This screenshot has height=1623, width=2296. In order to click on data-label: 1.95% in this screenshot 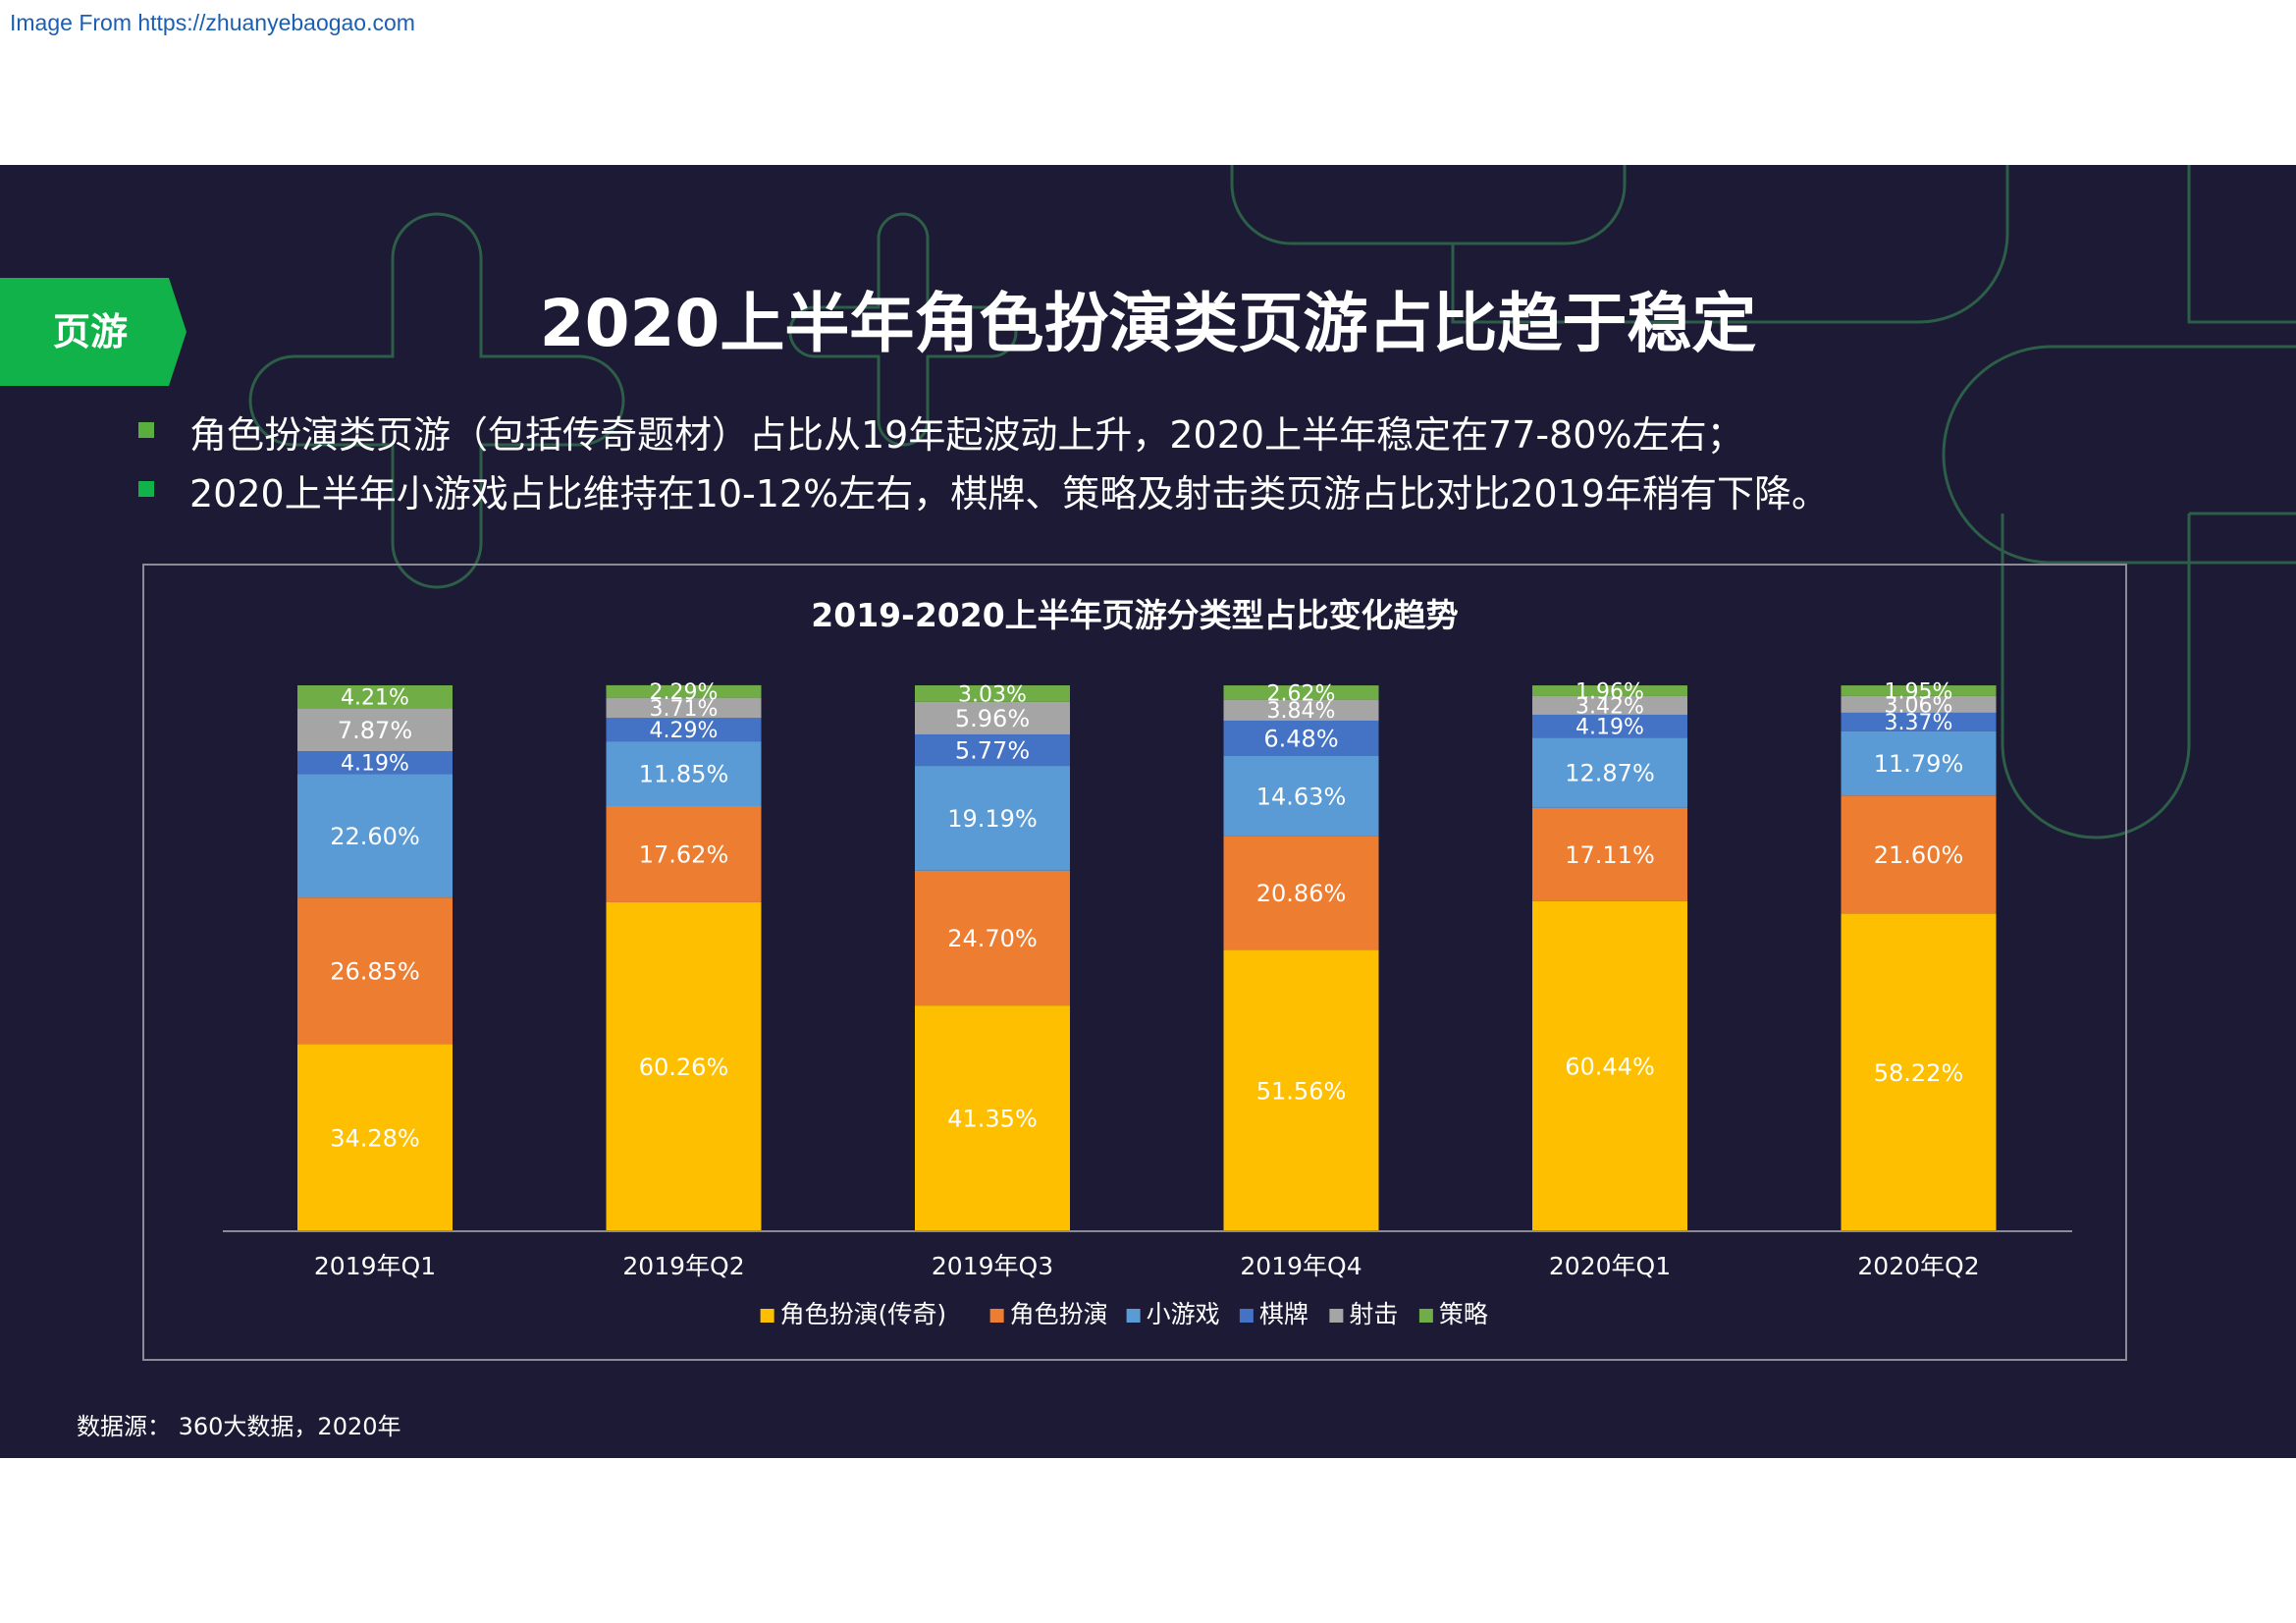, I will do `click(1919, 691)`.